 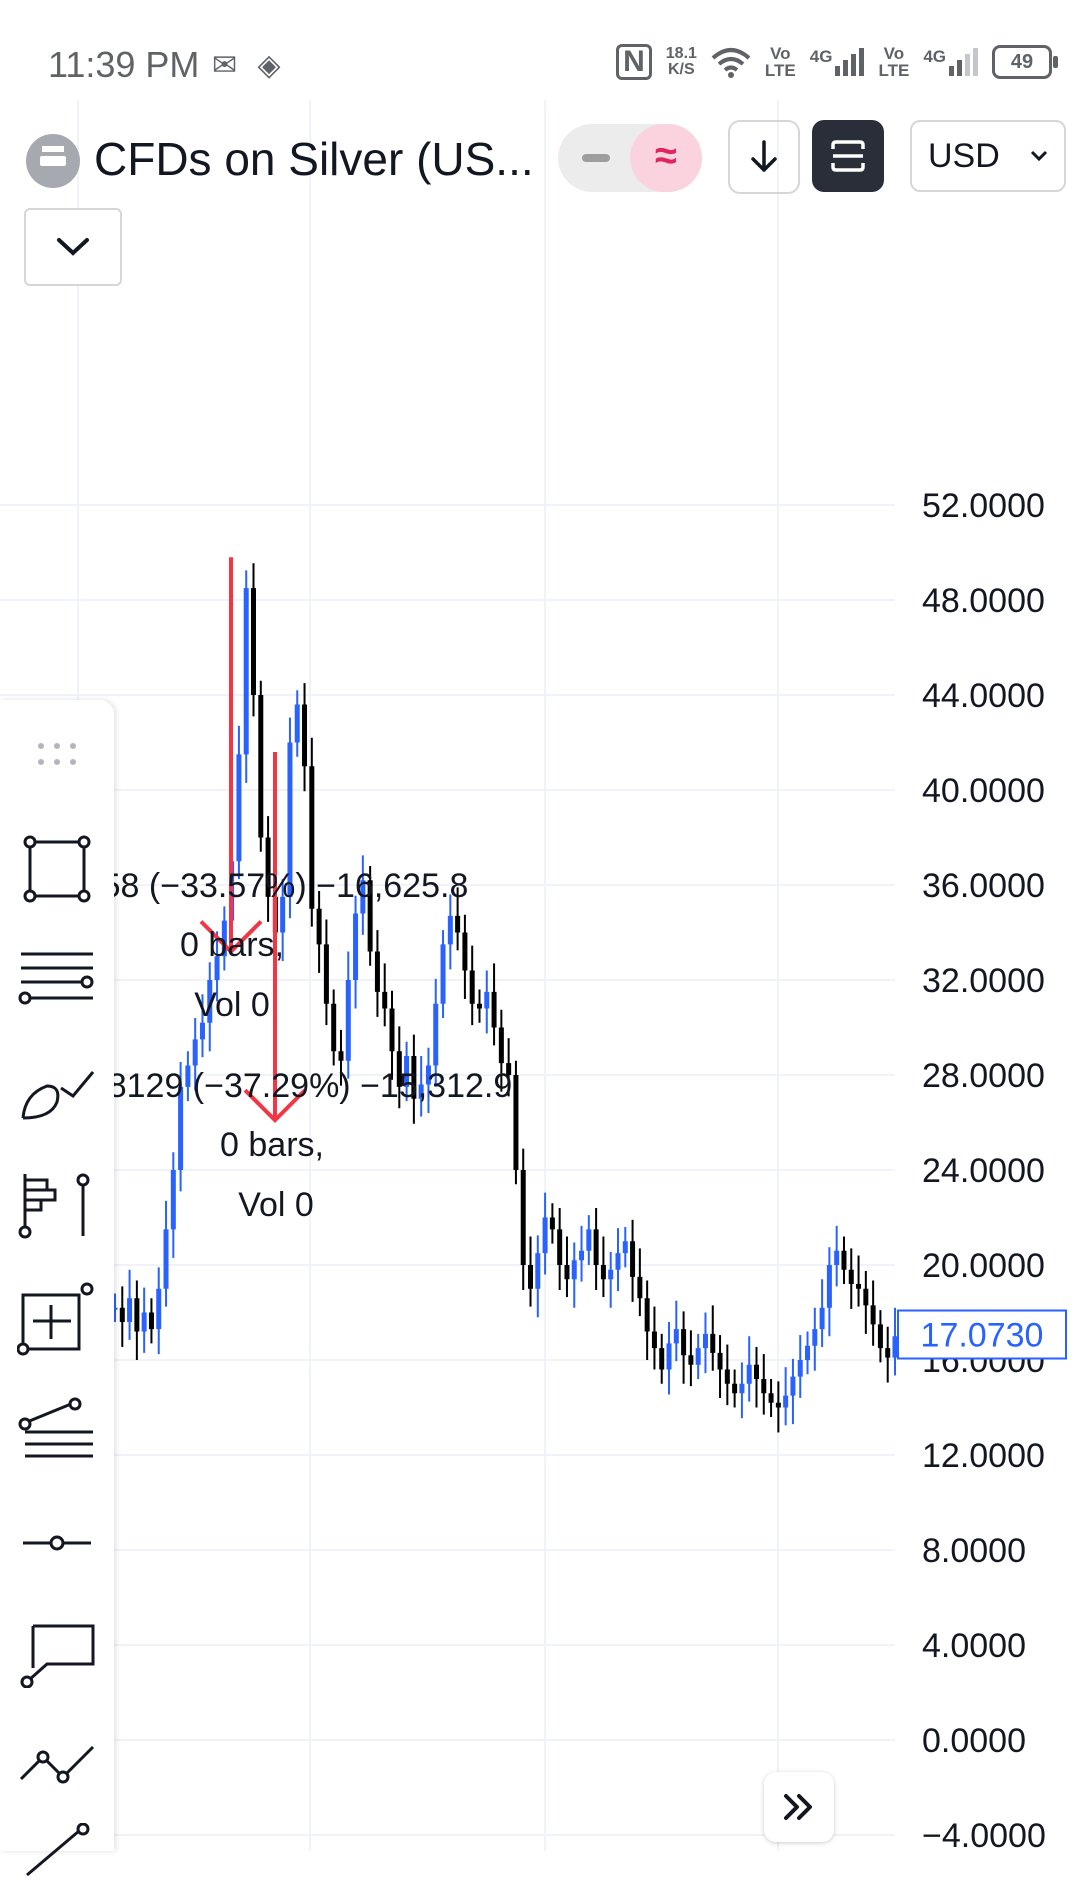 I want to click on arrow-down-button, so click(x=764, y=157).